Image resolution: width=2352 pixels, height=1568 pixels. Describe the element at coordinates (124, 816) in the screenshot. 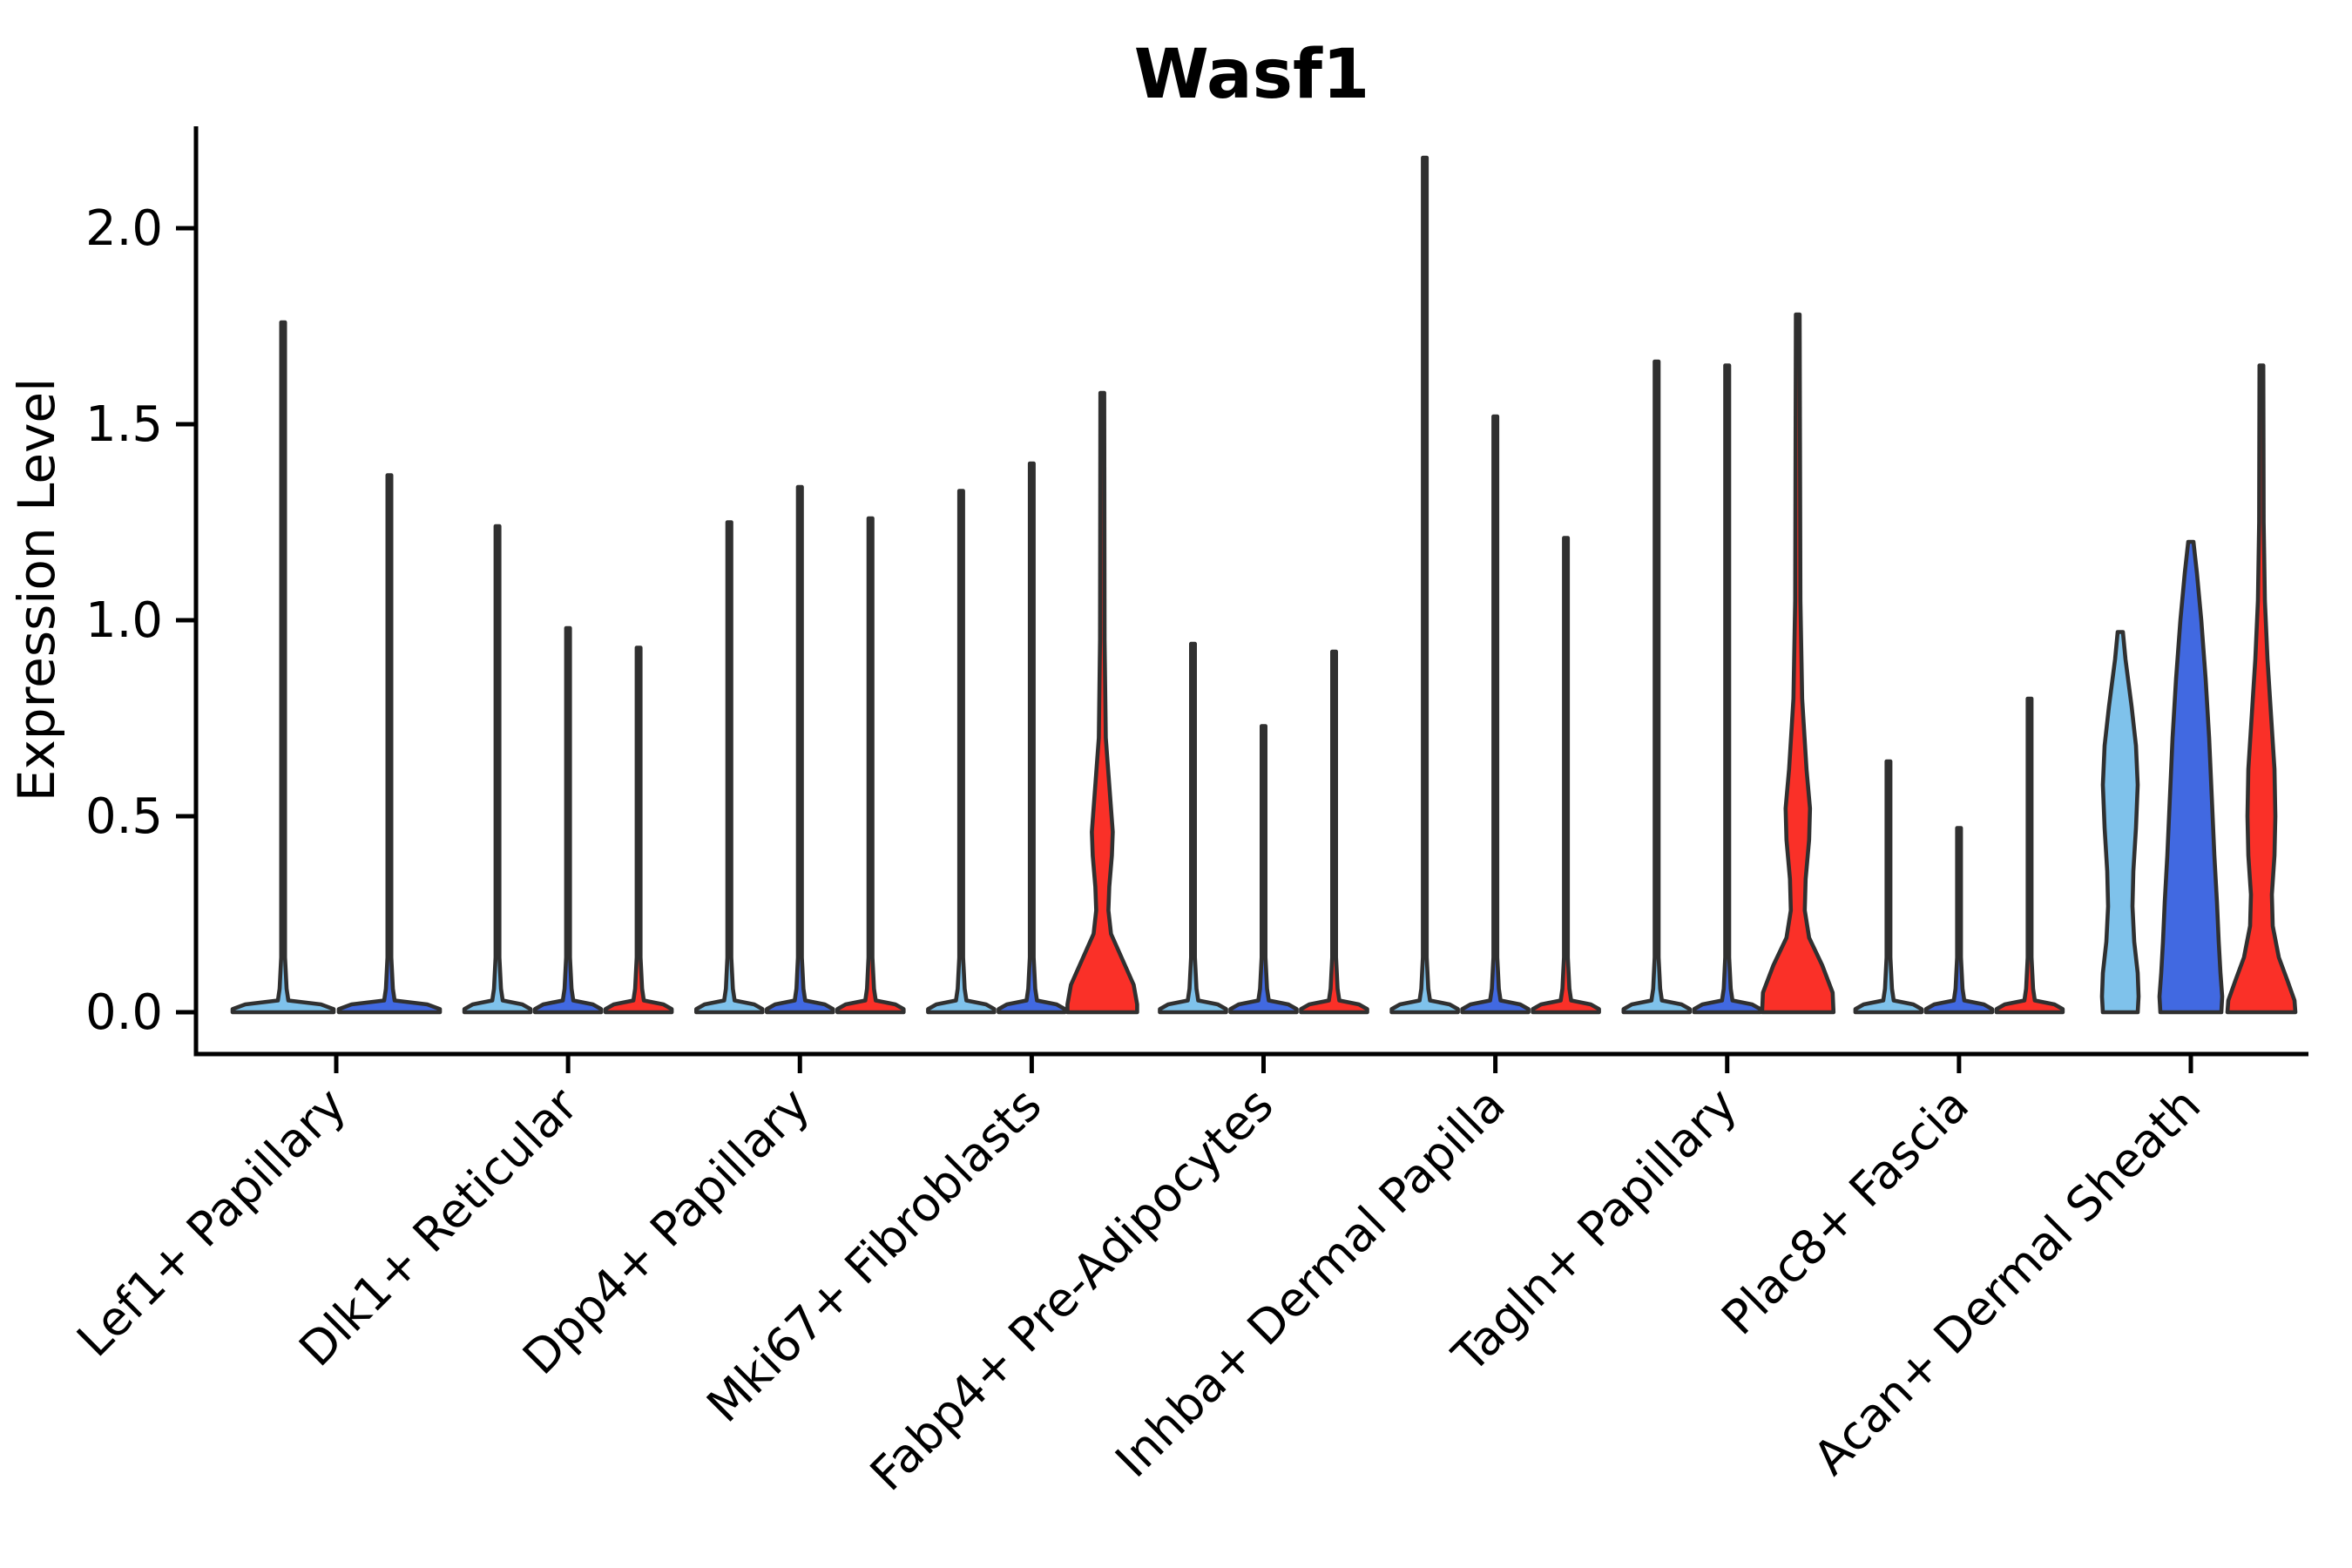

I see `y-tick-label: 0.5` at that location.